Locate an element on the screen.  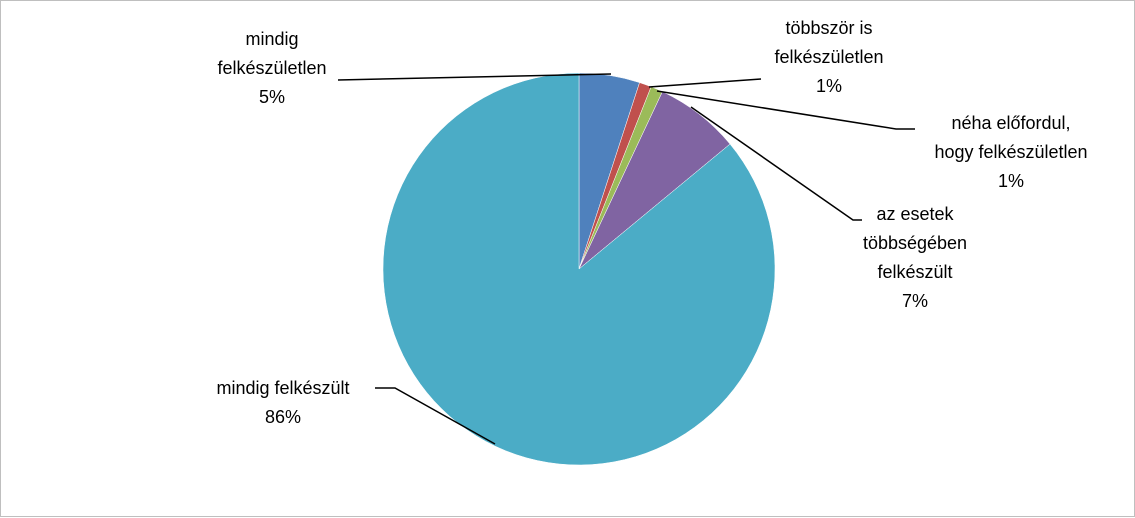
data-label-2: többször is felkészületlen 1% is located at coordinates (828, 57).